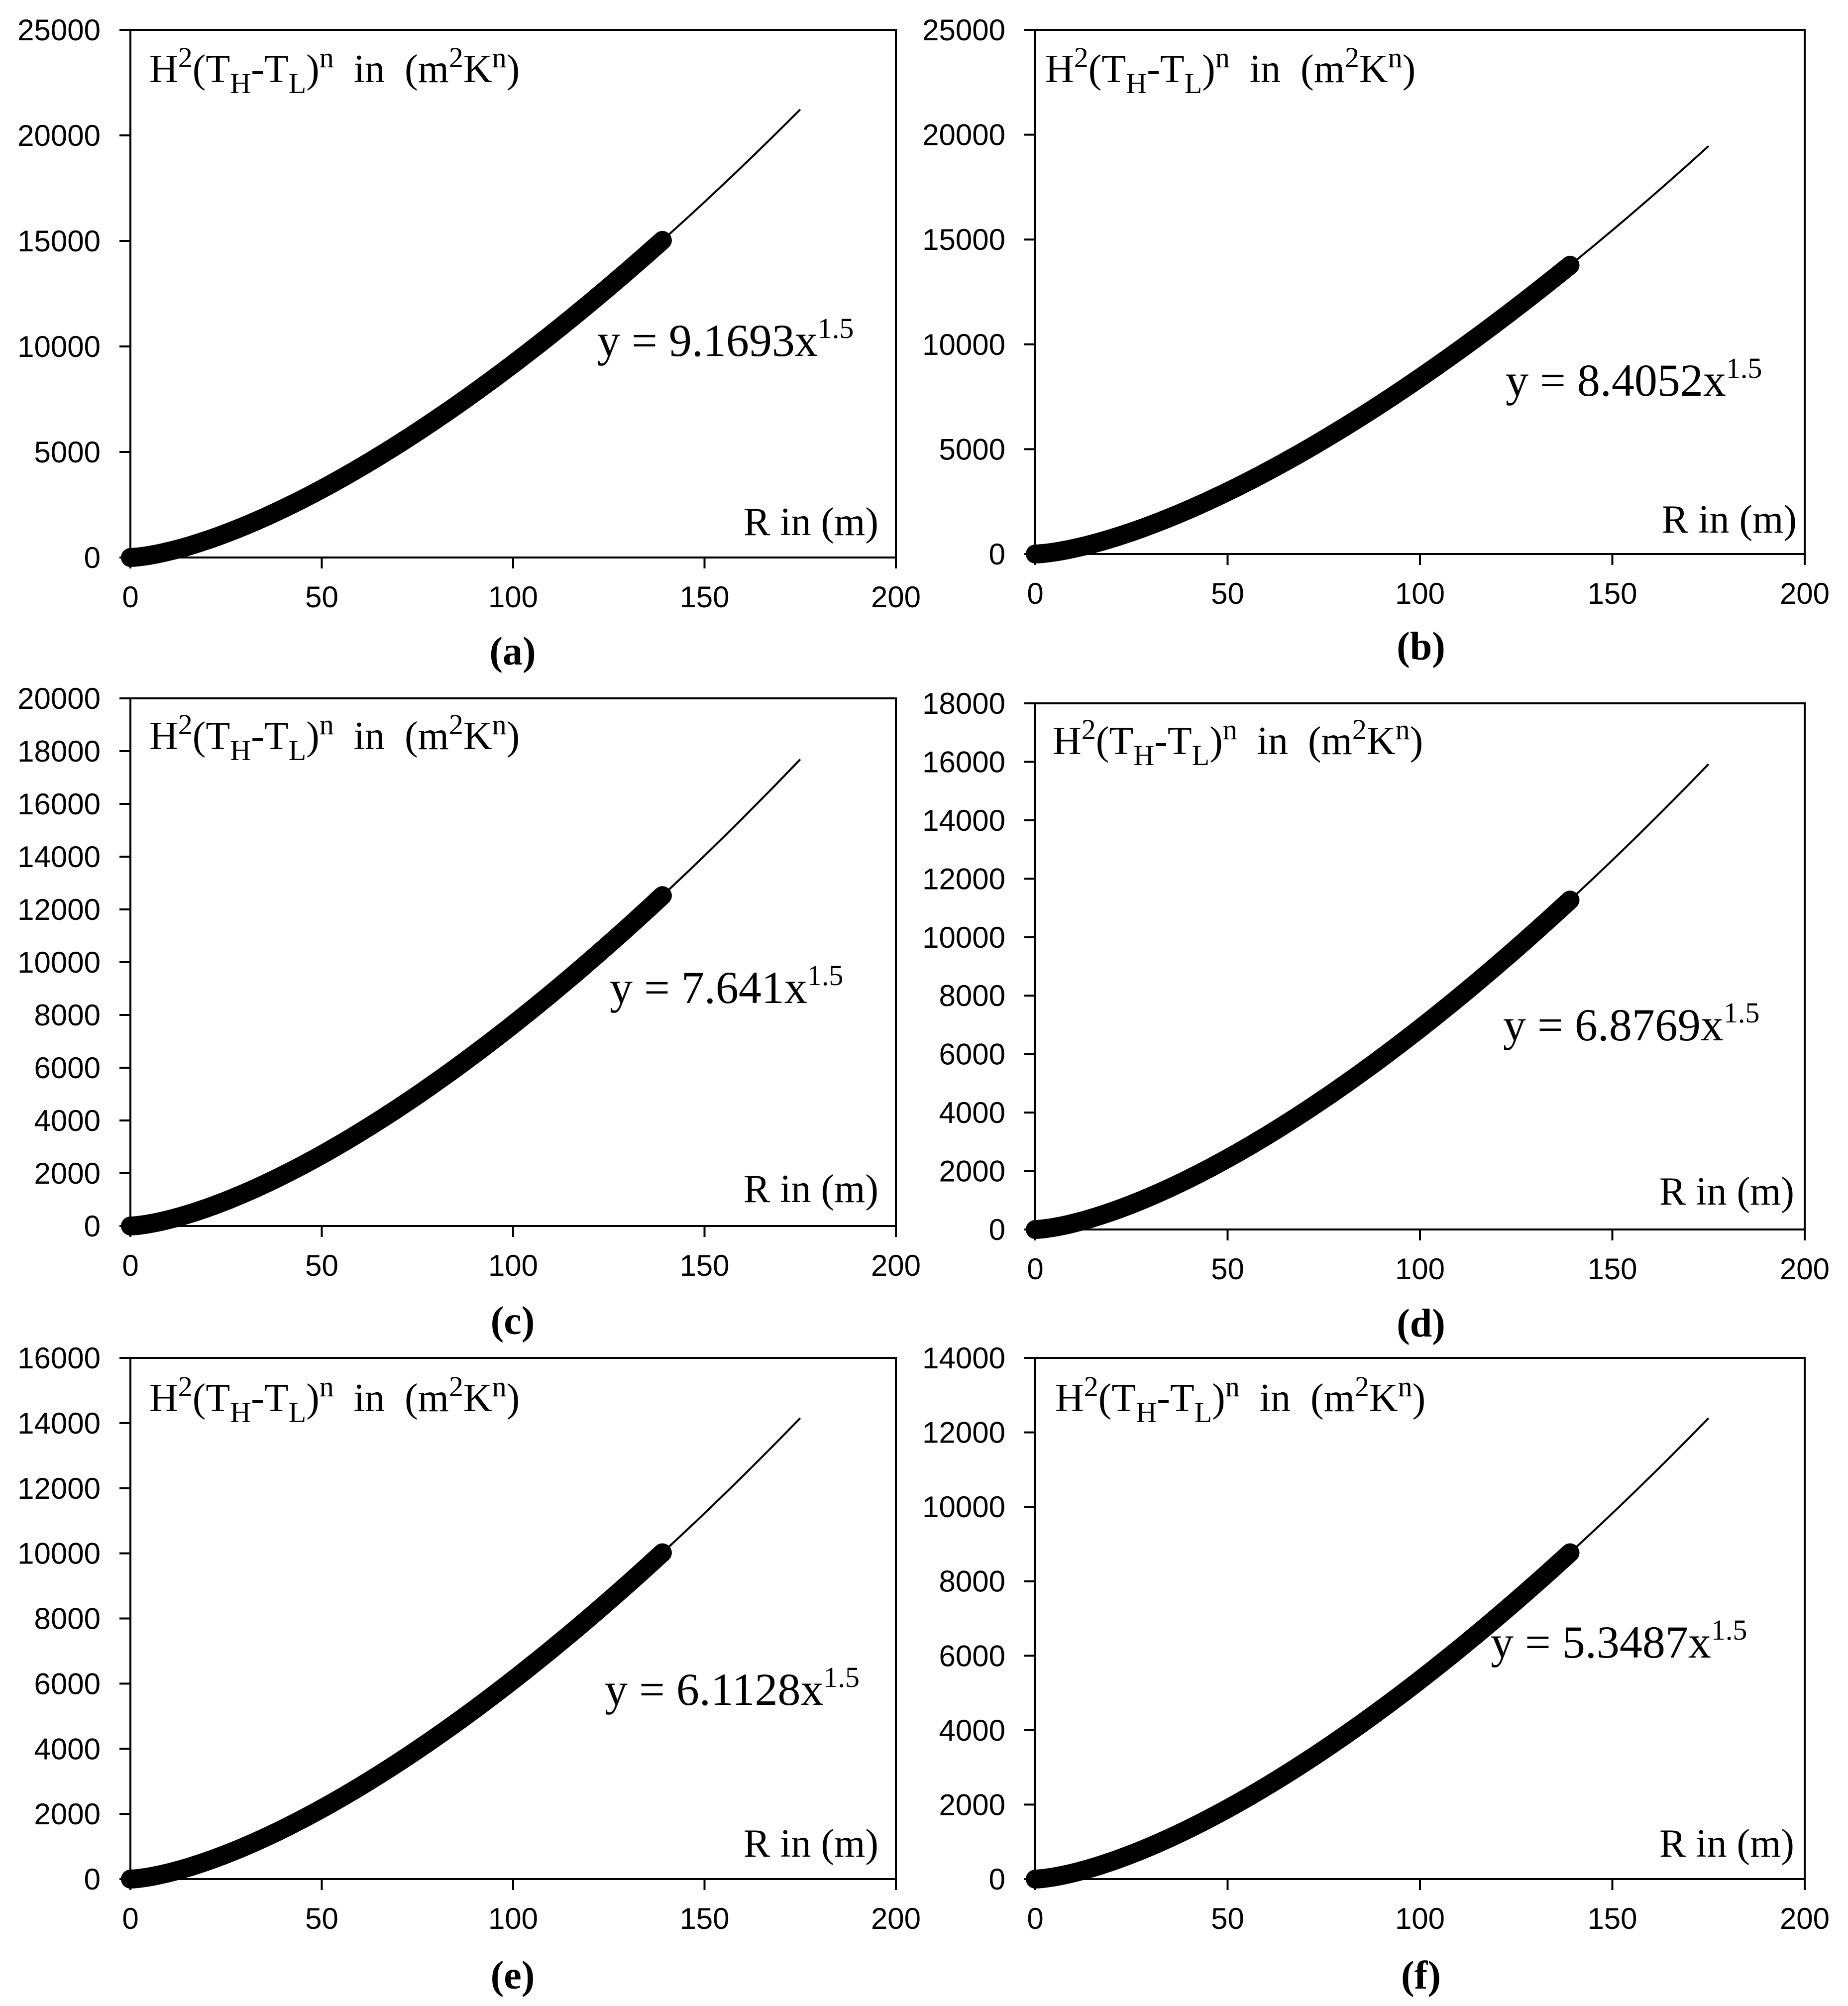 This screenshot has width=1848, height=2006. I want to click on trendline-equation: y = 6.1128x1.5, so click(732, 1688).